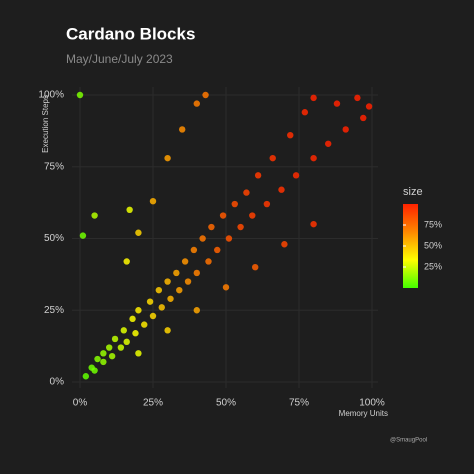  I want to click on chart-subtitle: May/June/July 2023, so click(119, 59).